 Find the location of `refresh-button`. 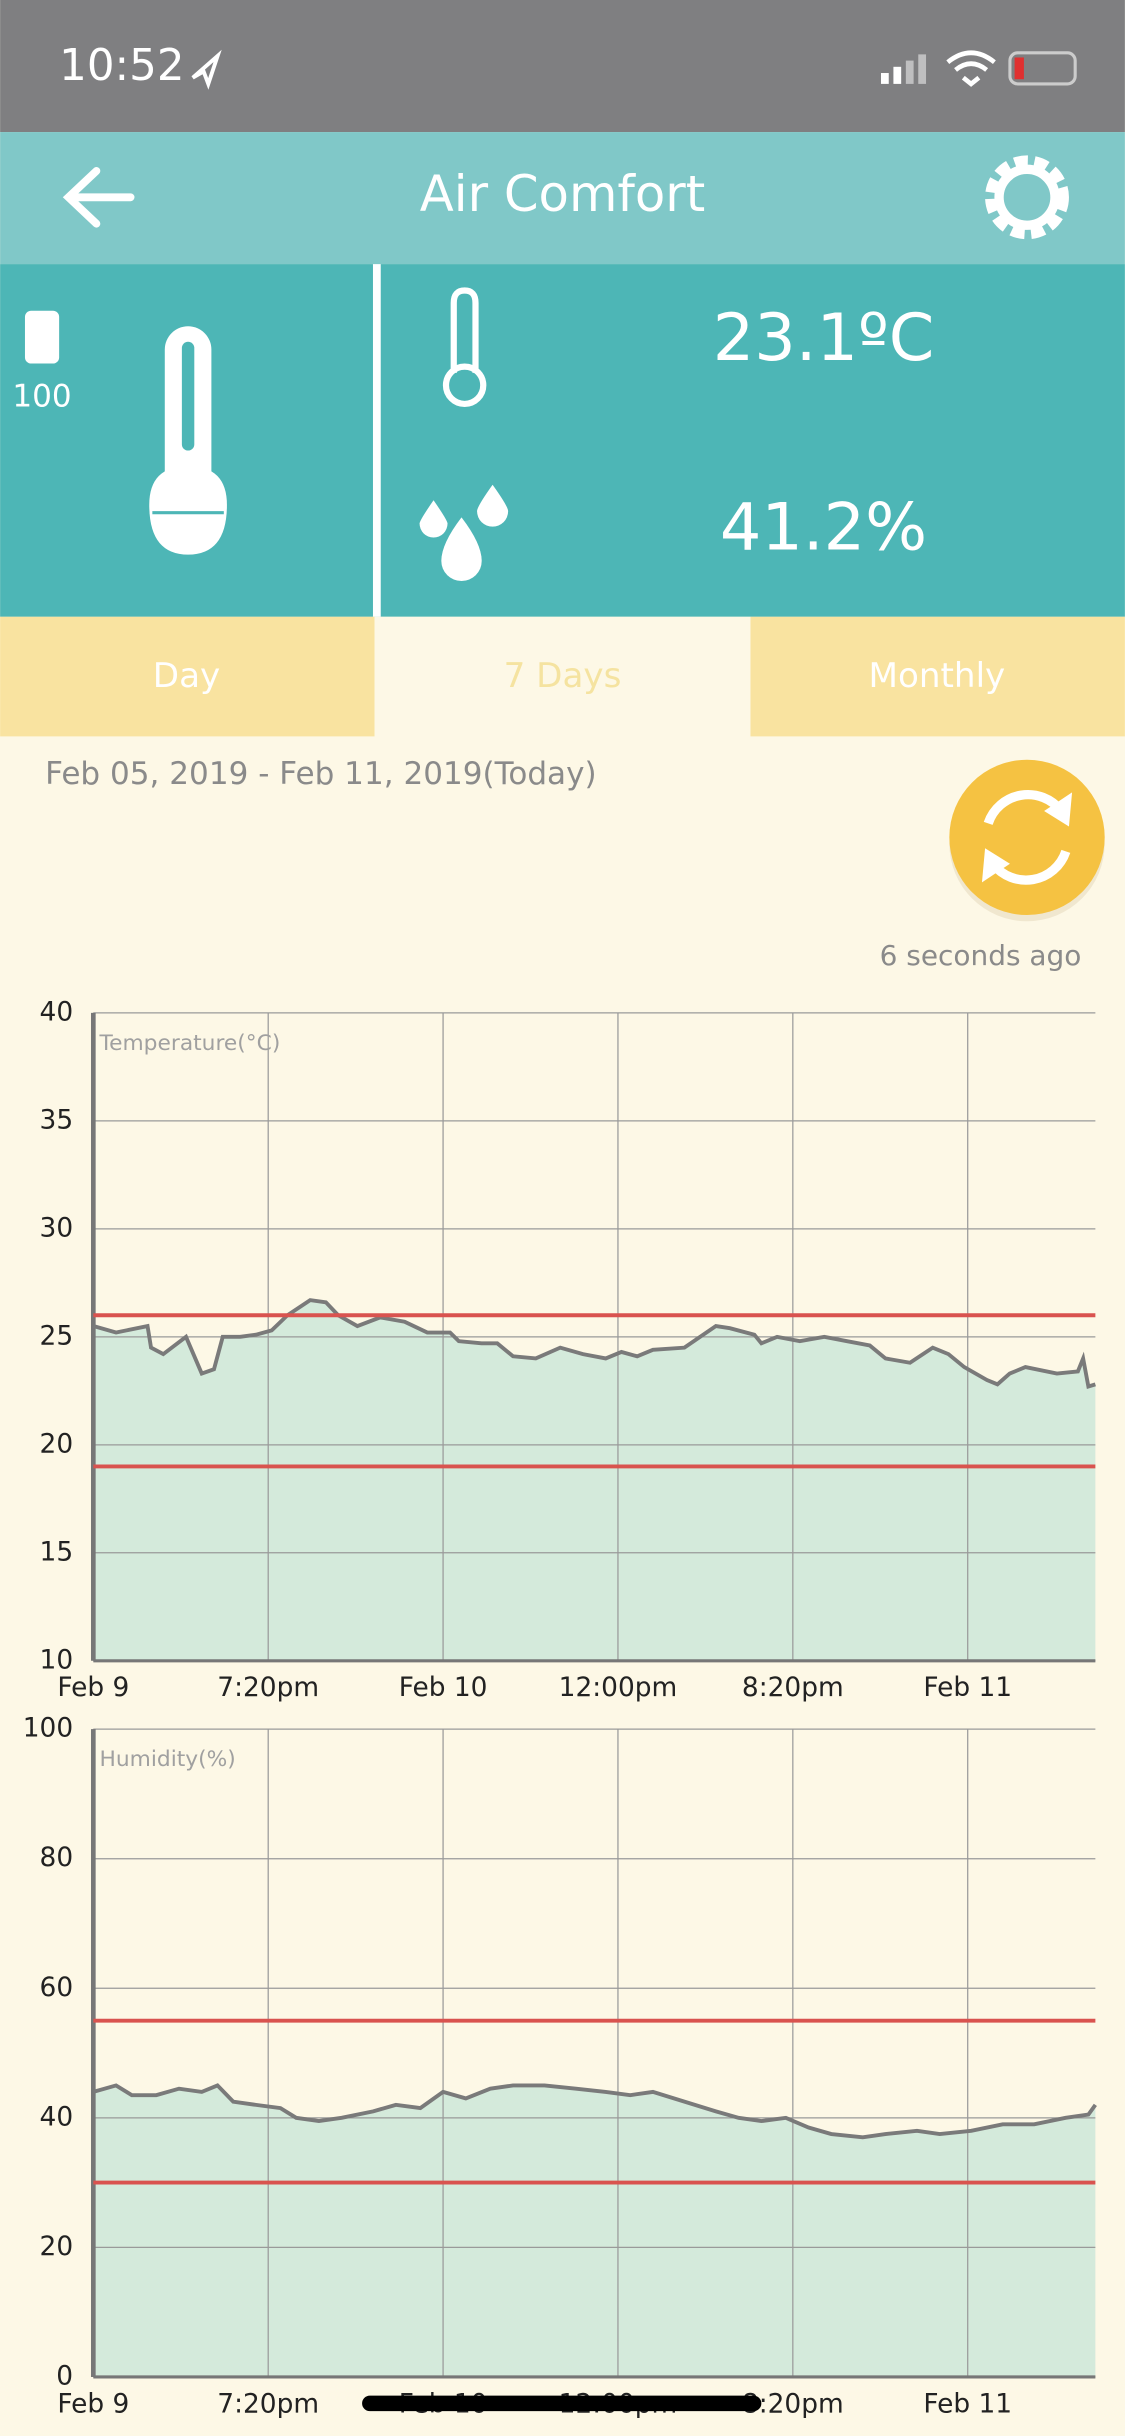

refresh-button is located at coordinates (1027, 840).